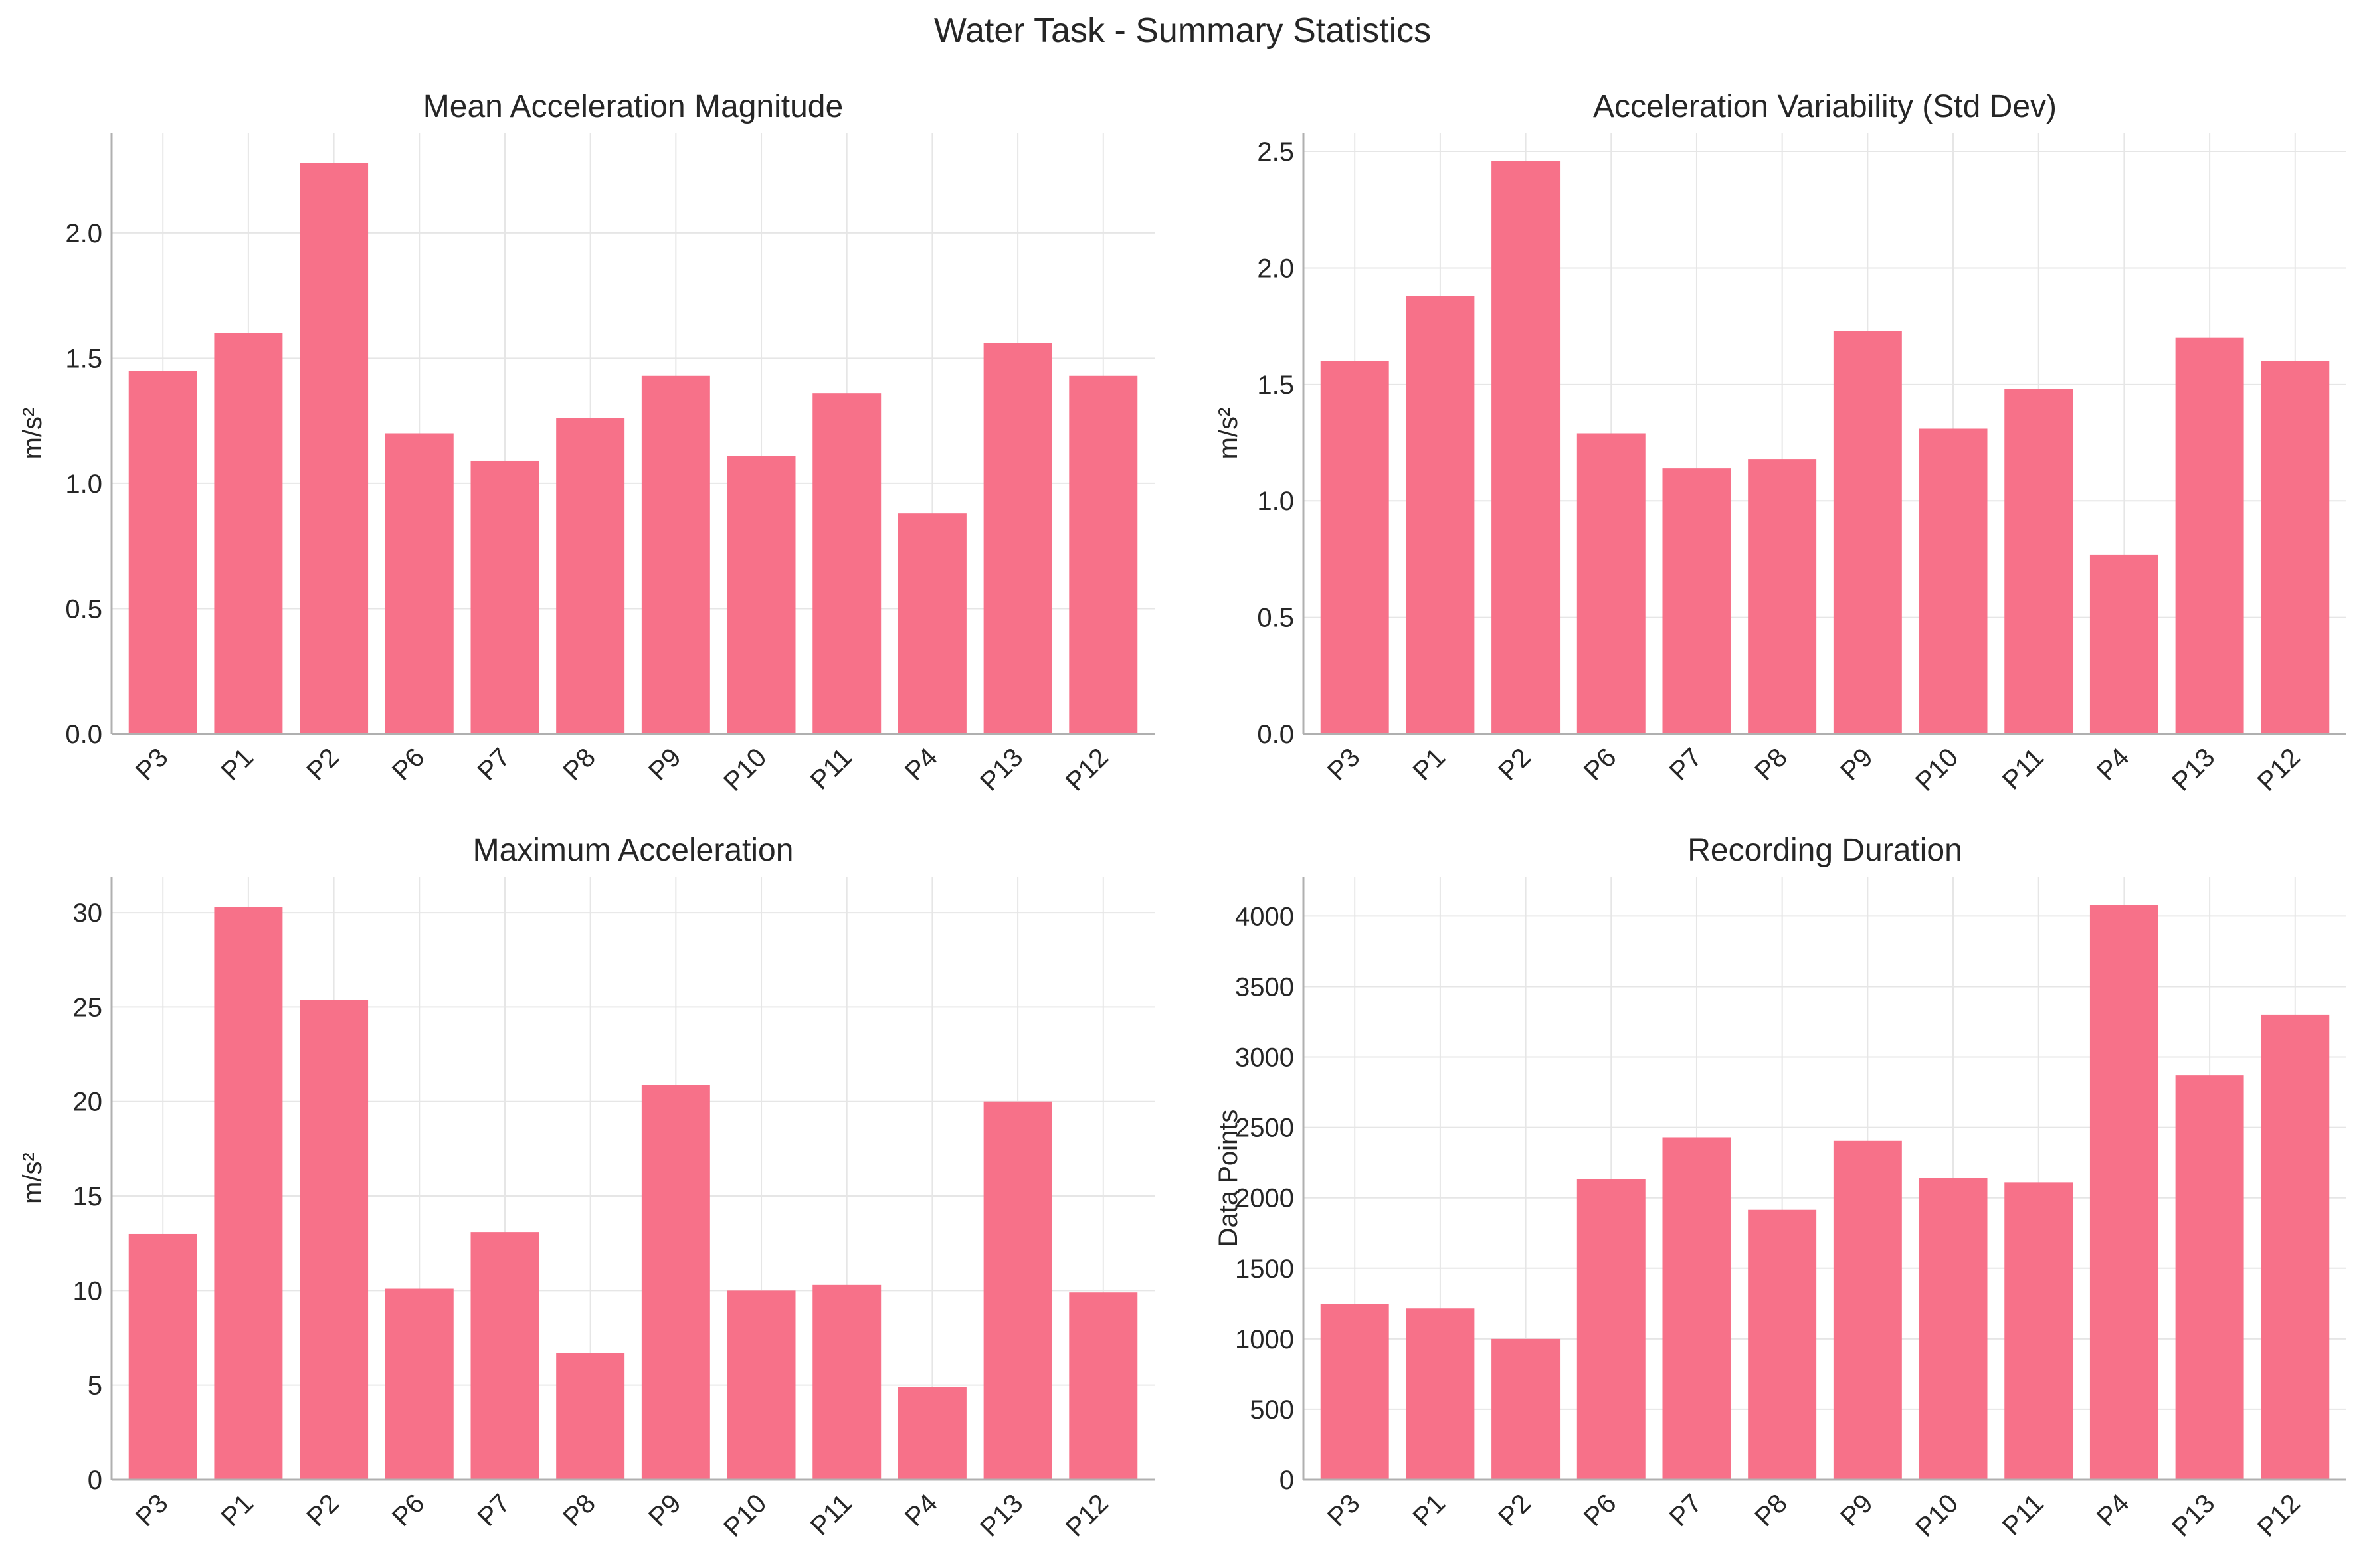  What do you see at coordinates (88, 1007) in the screenshot?
I see `y-tick-label: 25` at bounding box center [88, 1007].